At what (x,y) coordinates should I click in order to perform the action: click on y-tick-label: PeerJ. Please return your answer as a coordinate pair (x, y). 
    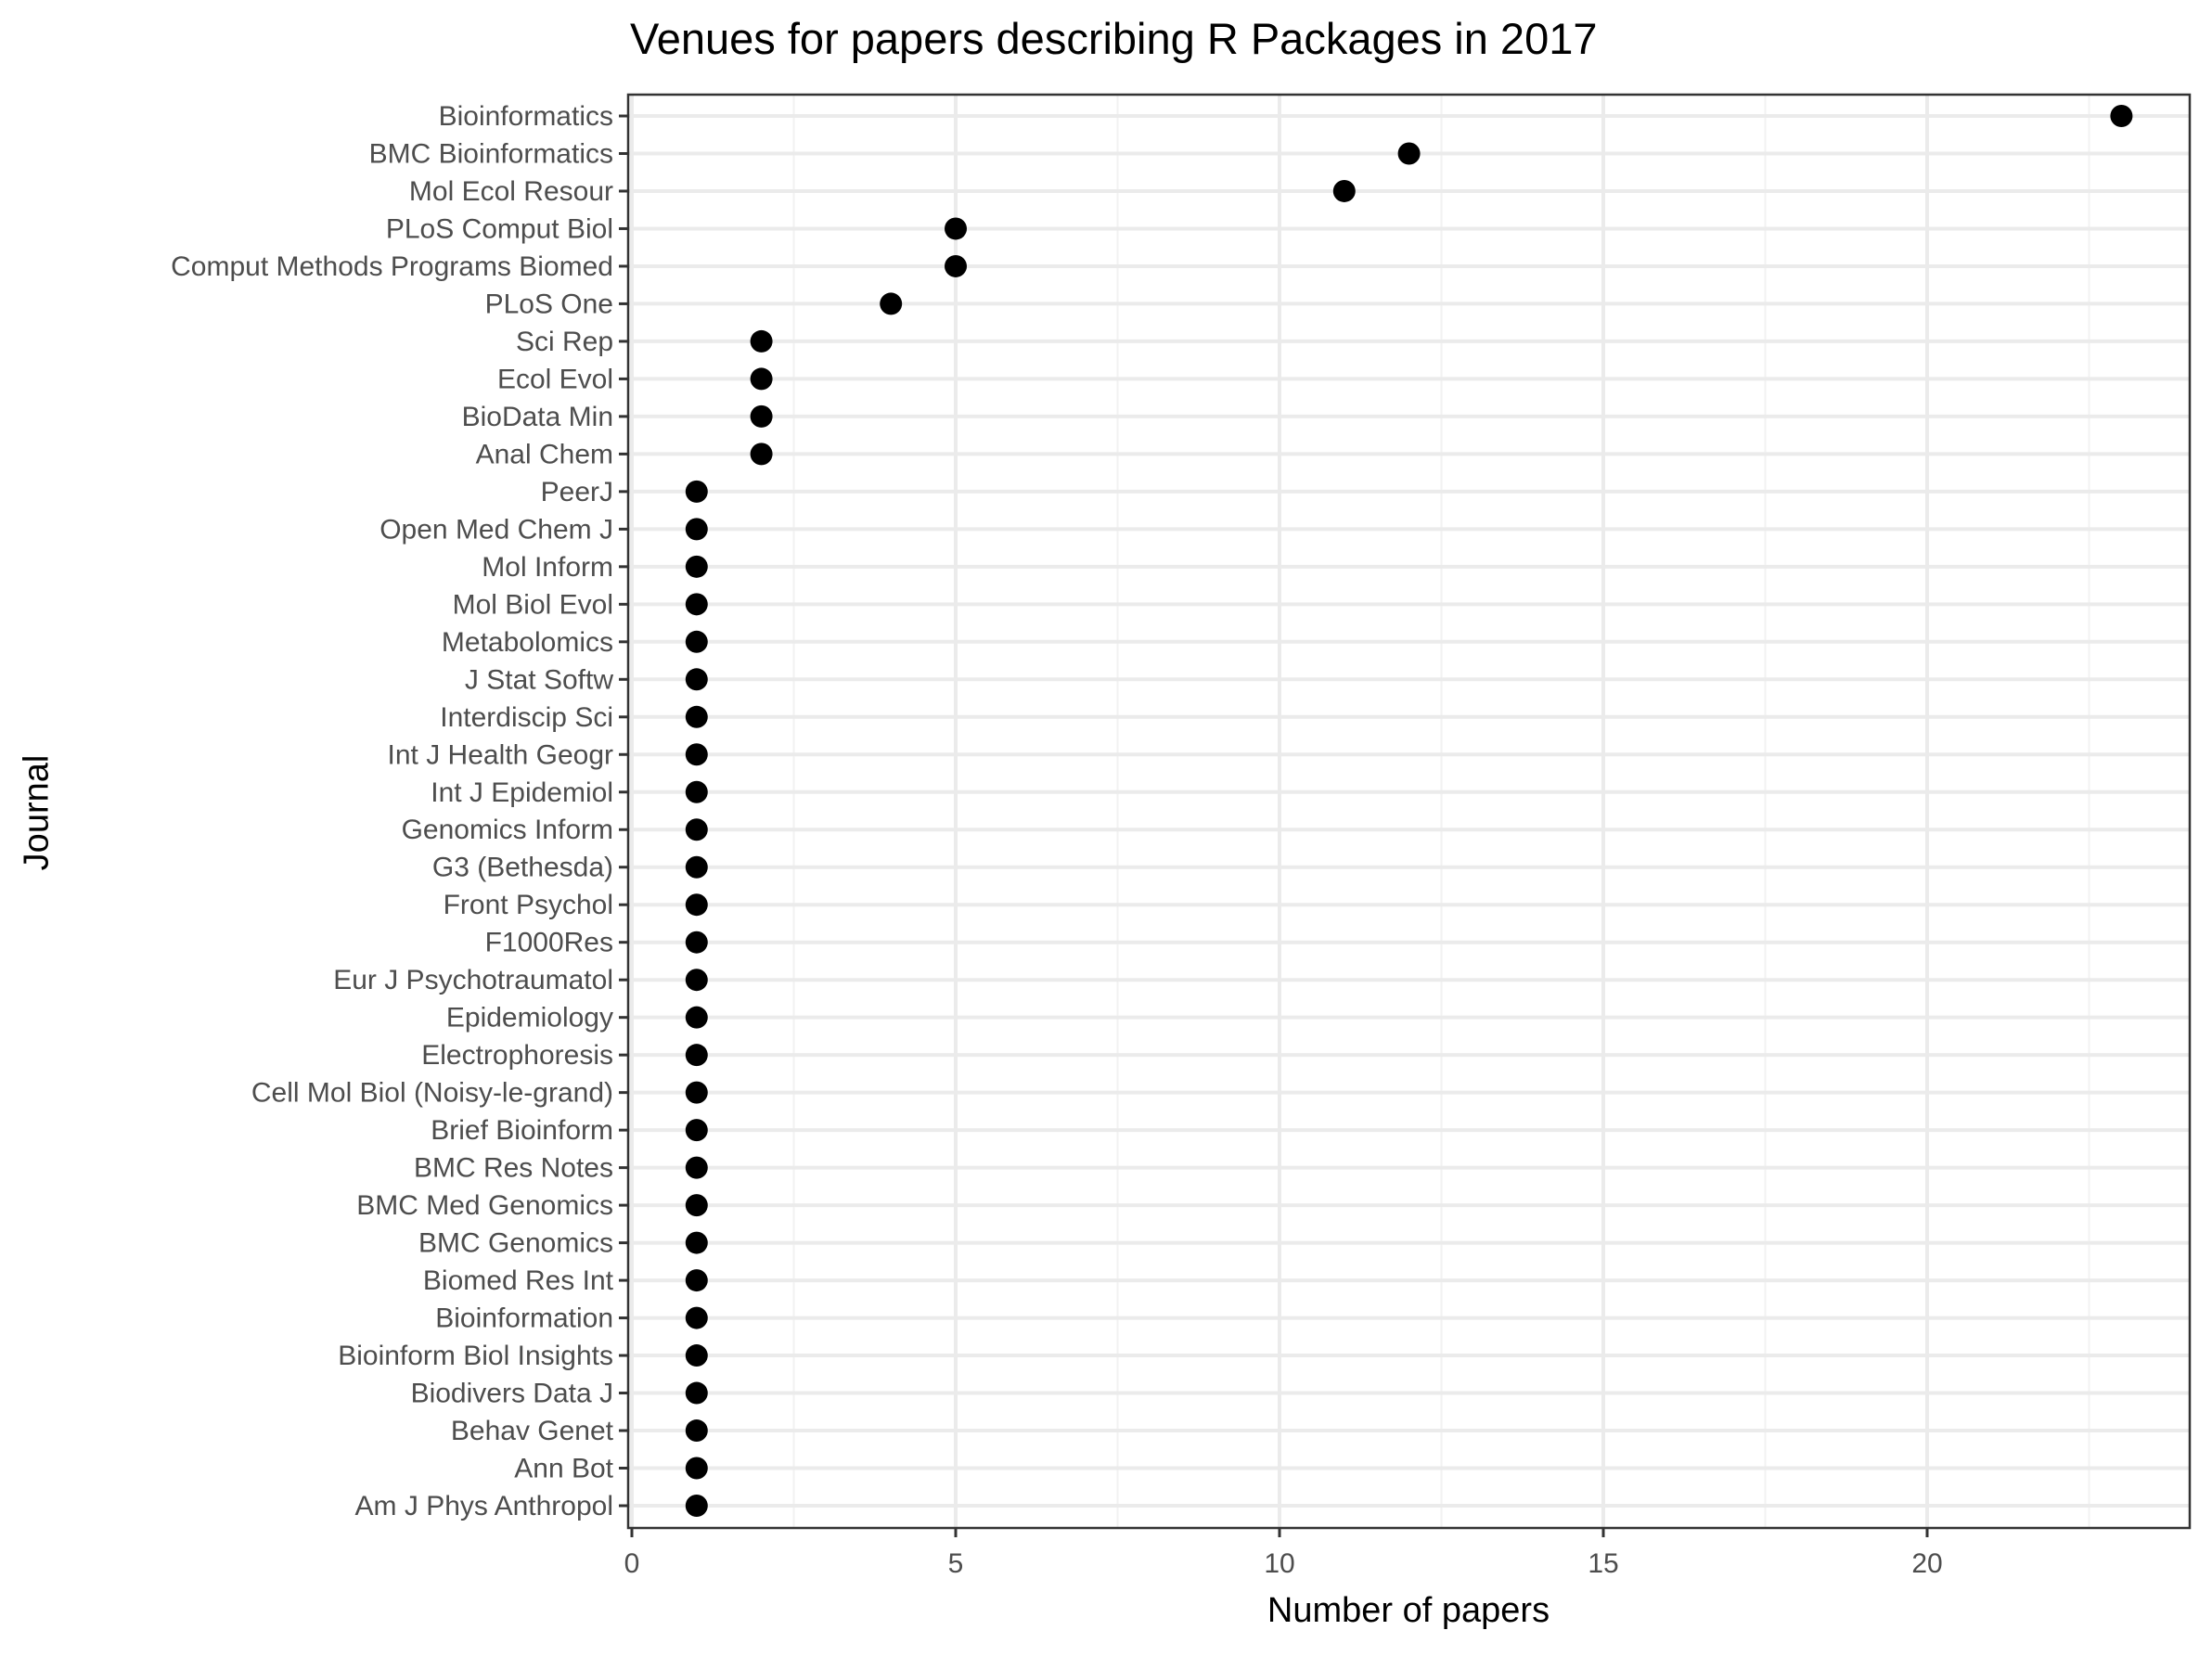
    Looking at the image, I should click on (577, 492).